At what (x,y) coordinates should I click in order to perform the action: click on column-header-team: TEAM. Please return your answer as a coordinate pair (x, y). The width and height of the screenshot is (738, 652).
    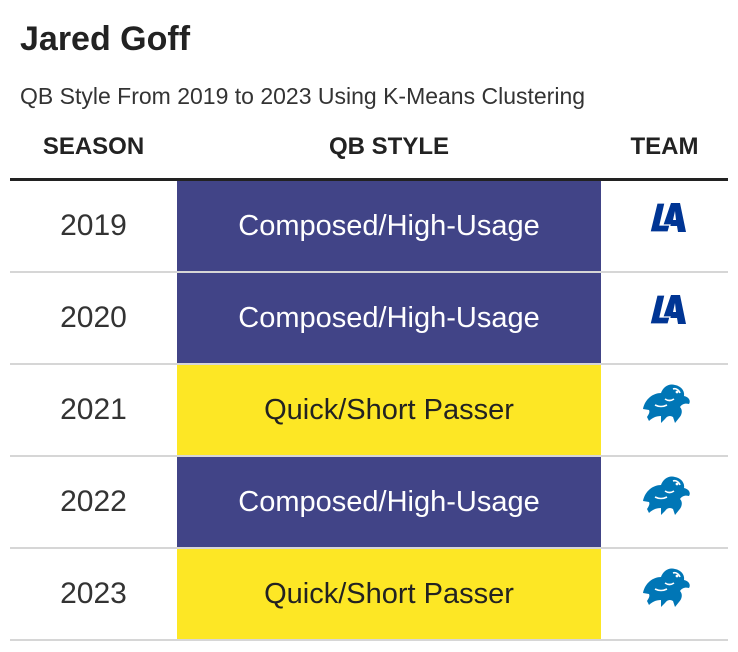
    Looking at the image, I should click on (664, 146).